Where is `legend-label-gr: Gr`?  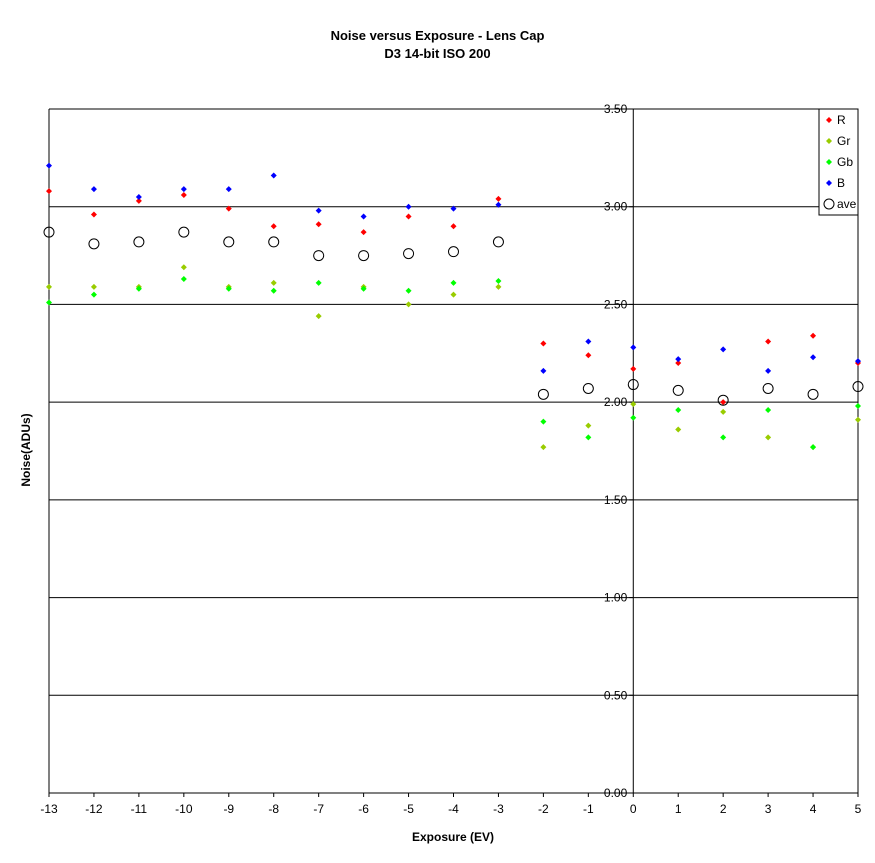
legend-label-gr: Gr is located at coordinates (843, 141).